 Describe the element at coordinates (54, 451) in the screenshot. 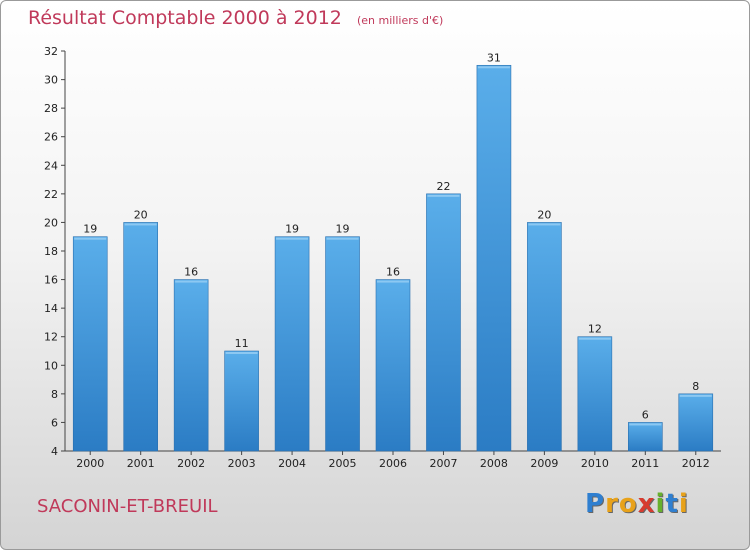

I see `y-tick-label: 4` at that location.